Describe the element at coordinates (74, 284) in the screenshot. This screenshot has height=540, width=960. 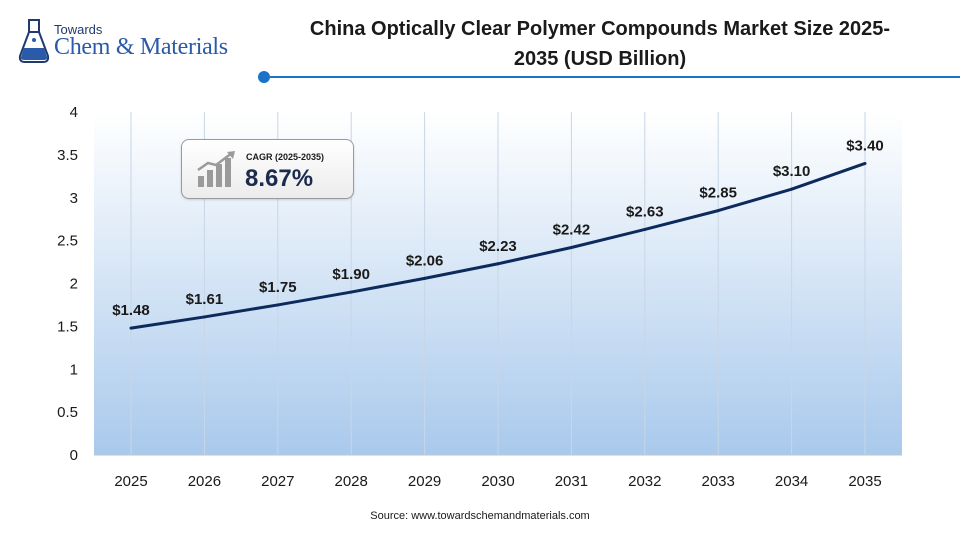
I see `y-tick-label-2: 2` at that location.